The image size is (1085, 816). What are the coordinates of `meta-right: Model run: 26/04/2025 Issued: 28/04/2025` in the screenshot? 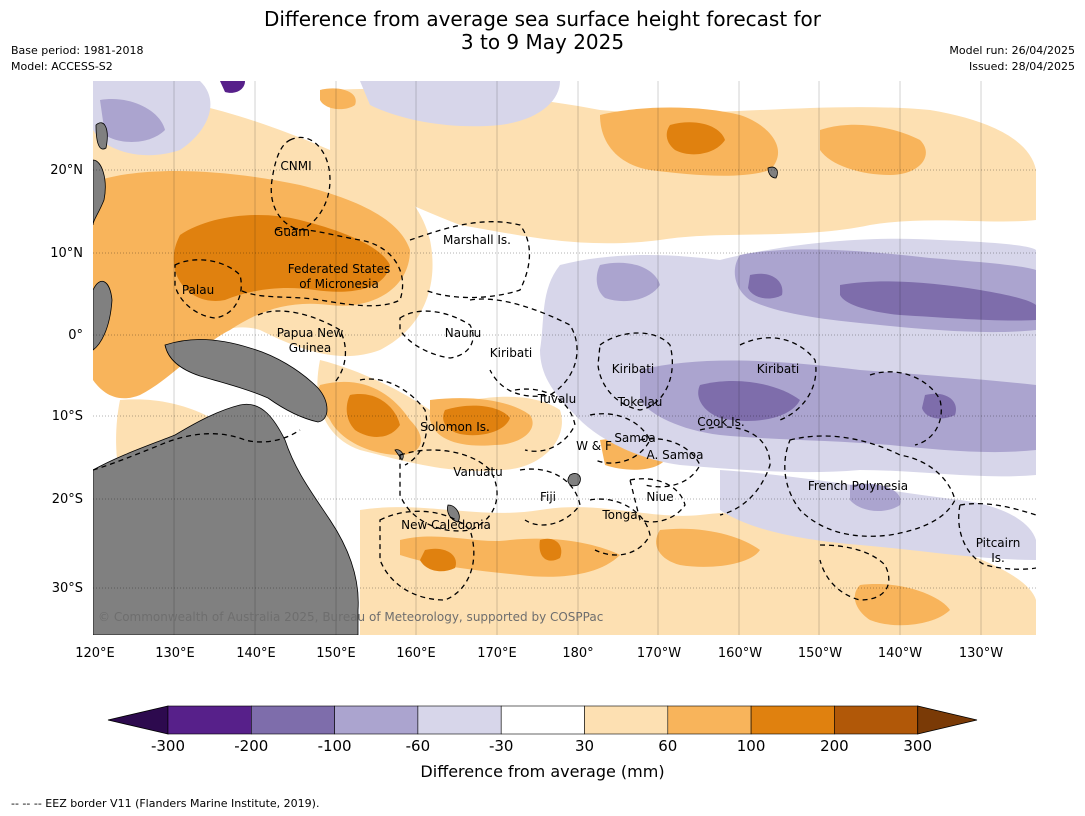 It's located at (1012, 59).